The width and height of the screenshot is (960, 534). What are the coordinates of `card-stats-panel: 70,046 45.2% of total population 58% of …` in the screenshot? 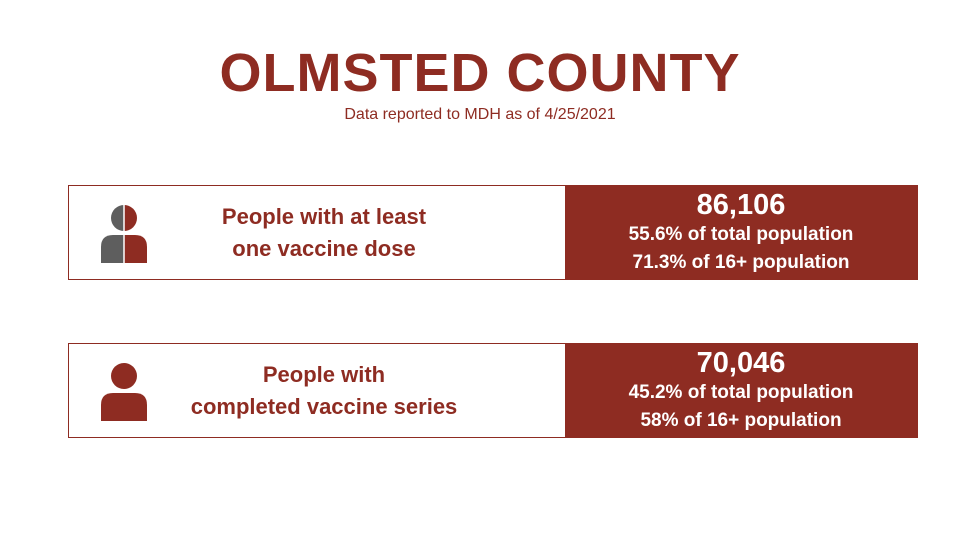 It's located at (741, 390).